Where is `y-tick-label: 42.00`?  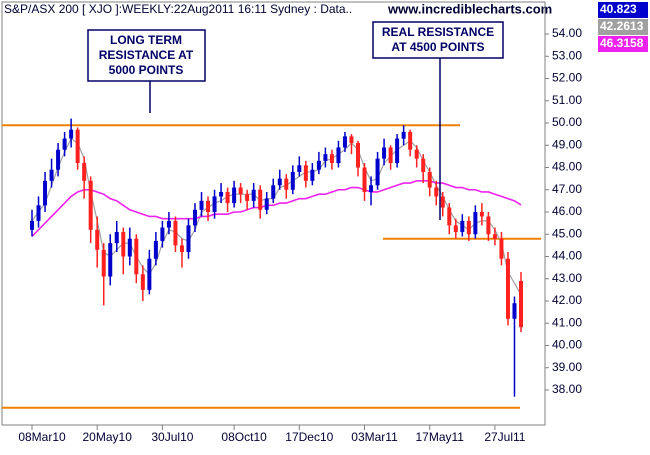 y-tick-label: 42.00 is located at coordinates (567, 300).